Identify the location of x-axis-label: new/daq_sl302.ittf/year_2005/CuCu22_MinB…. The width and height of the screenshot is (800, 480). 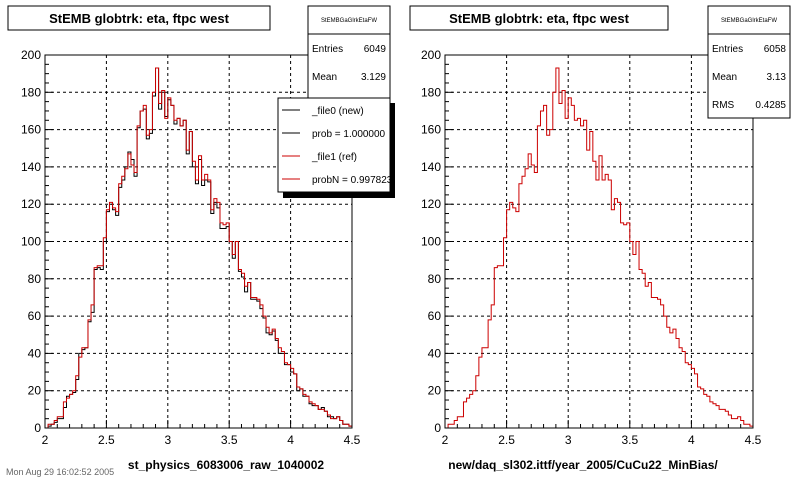
(583, 465).